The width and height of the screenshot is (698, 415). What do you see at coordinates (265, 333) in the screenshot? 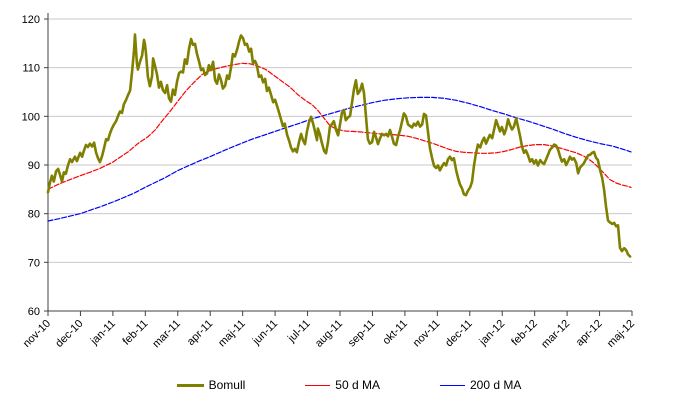
I see `x-tick-label: jun-11` at bounding box center [265, 333].